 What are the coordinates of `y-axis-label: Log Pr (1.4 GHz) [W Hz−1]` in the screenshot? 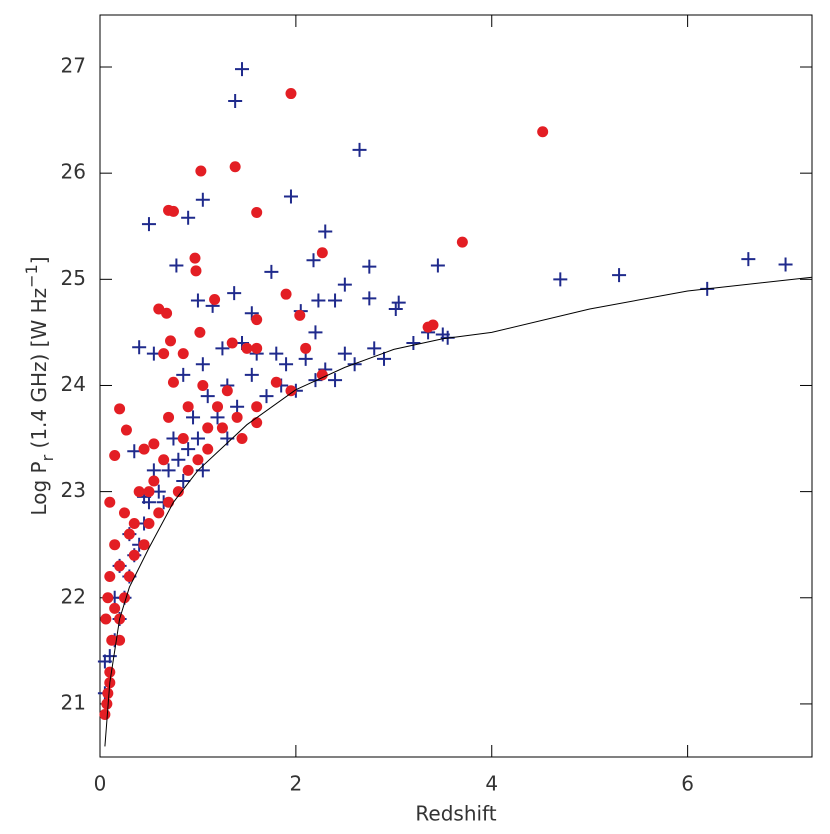 It's located at (39, 385).